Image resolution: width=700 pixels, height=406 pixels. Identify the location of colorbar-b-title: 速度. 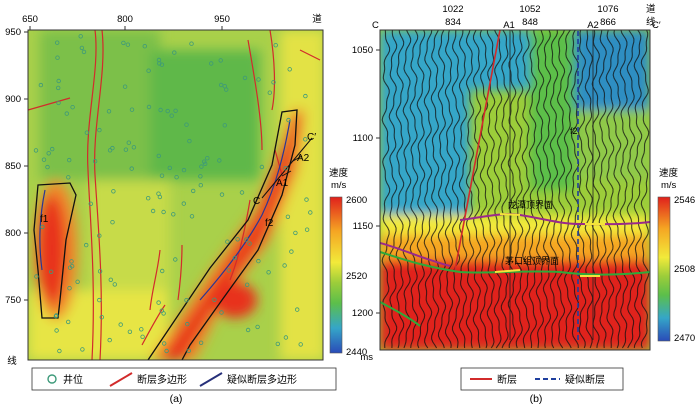
(669, 173).